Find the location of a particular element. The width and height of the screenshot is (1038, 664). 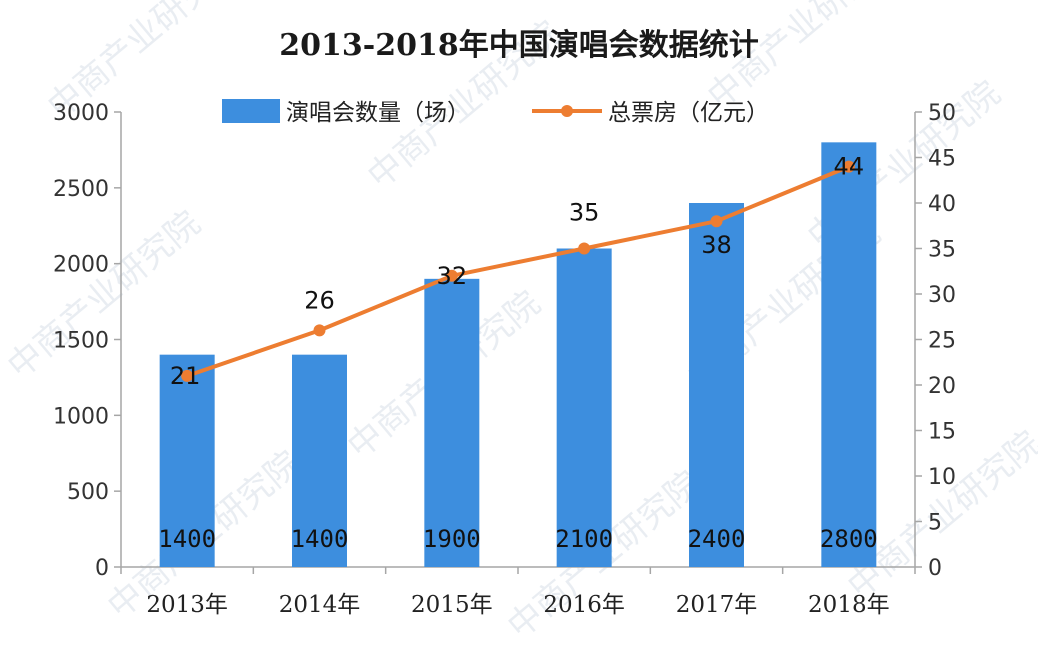

legend-line-marker is located at coordinates (567, 111).